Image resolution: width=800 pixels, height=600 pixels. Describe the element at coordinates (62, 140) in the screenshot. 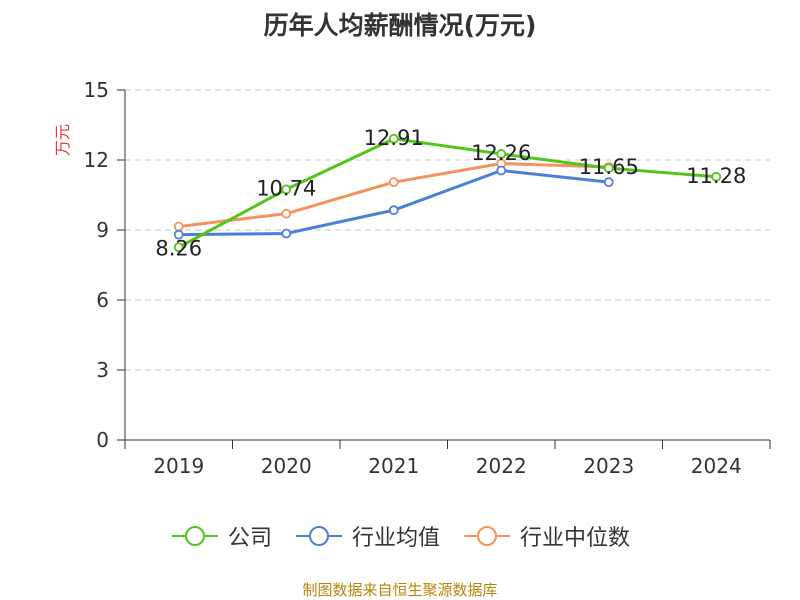

I see `y-axis-title: 万元` at that location.